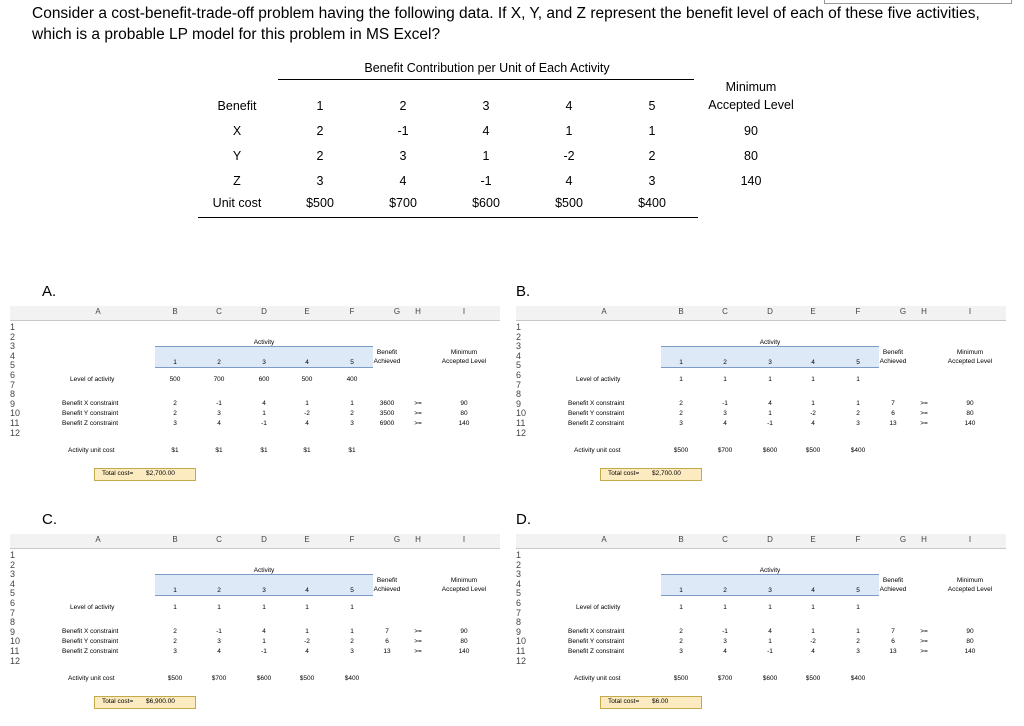 Image resolution: width=1024 pixels, height=726 pixels. What do you see at coordinates (918, 2) in the screenshot?
I see `answer-box` at bounding box center [918, 2].